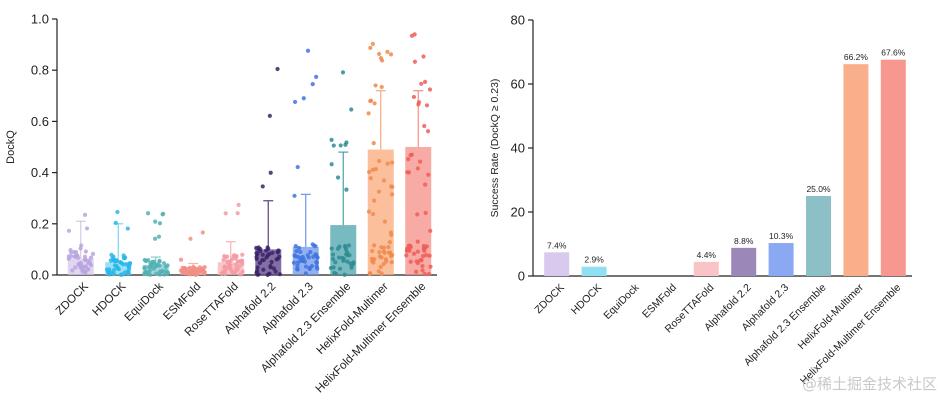  I want to click on watermark: @稀土掘金技术社区, so click(869, 384).